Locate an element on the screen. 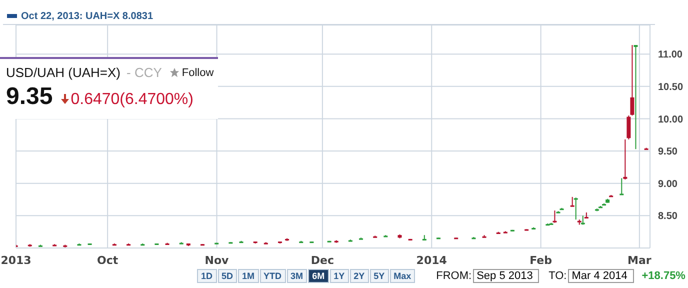 The image size is (688, 288). y-tick-label: 9.50 is located at coordinates (668, 152).